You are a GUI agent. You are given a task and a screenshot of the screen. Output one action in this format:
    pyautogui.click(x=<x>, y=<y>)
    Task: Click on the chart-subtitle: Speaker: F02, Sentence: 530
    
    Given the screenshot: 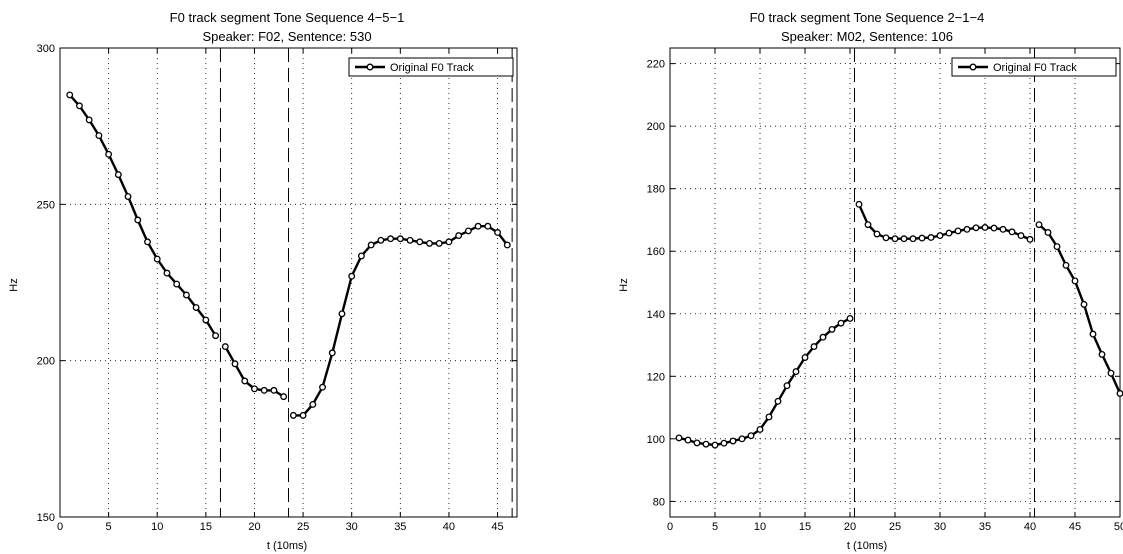 What is the action you would take?
    pyautogui.click(x=286, y=36)
    